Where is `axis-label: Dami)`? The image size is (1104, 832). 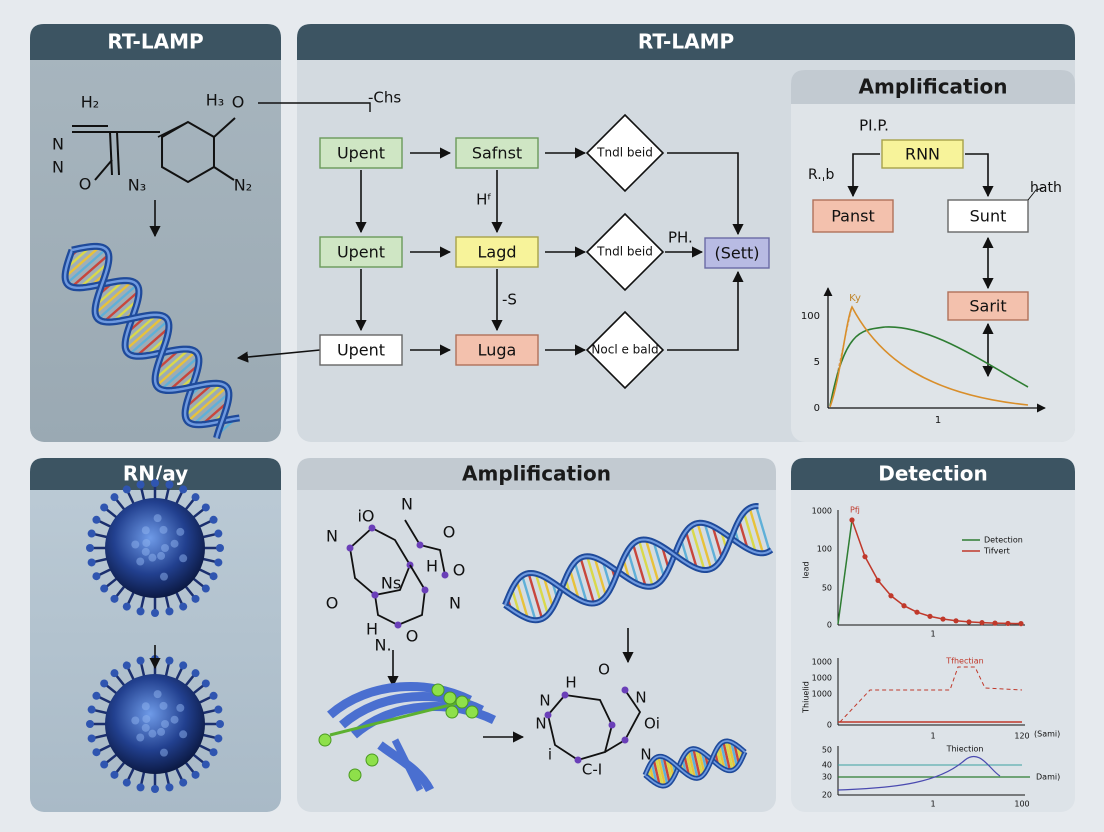
axis-label: Dami) is located at coordinates (1048, 777).